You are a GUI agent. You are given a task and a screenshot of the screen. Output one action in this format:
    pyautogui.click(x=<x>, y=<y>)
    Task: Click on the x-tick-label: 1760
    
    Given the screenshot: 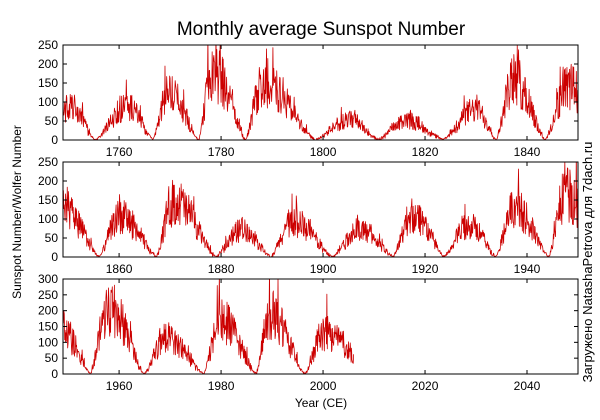 What is the action you would take?
    pyautogui.click(x=119, y=152)
    